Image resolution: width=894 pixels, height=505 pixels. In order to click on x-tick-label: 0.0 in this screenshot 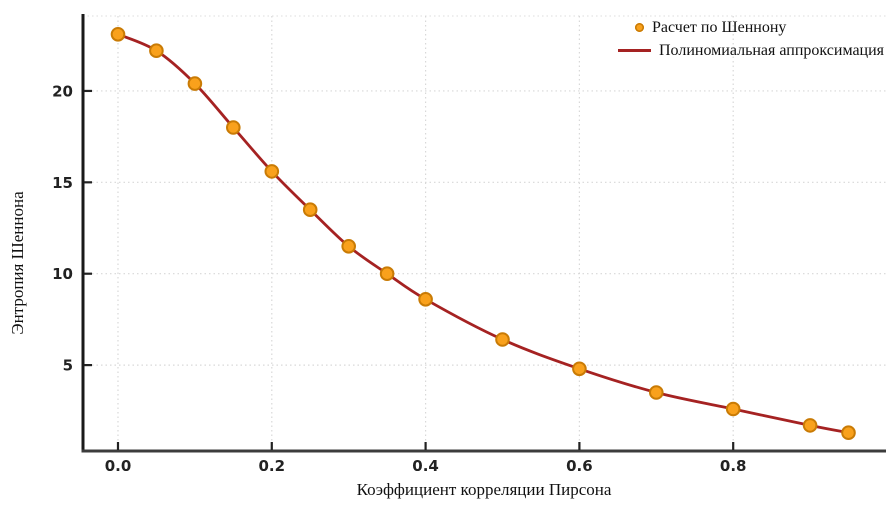, I will do `click(118, 466)`.